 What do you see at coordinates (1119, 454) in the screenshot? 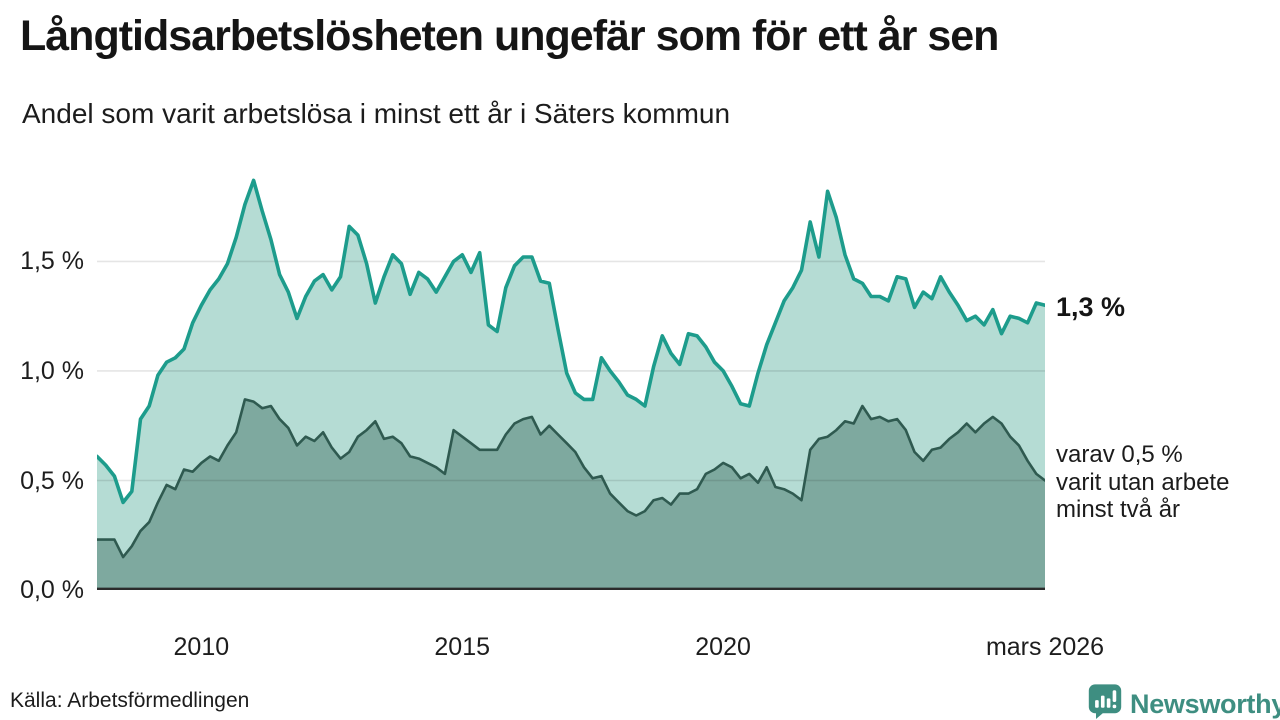
I see `secondary-annotation-line: varav 0,5 %` at bounding box center [1119, 454].